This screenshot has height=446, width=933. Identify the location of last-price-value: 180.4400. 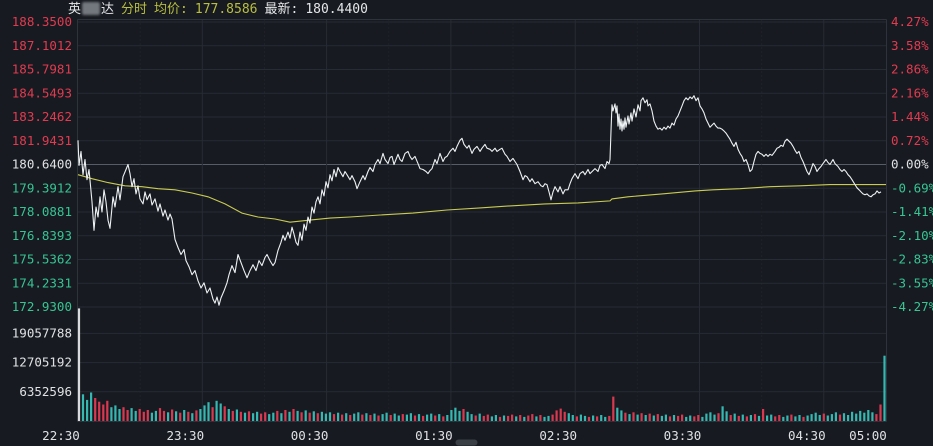
(336, 9).